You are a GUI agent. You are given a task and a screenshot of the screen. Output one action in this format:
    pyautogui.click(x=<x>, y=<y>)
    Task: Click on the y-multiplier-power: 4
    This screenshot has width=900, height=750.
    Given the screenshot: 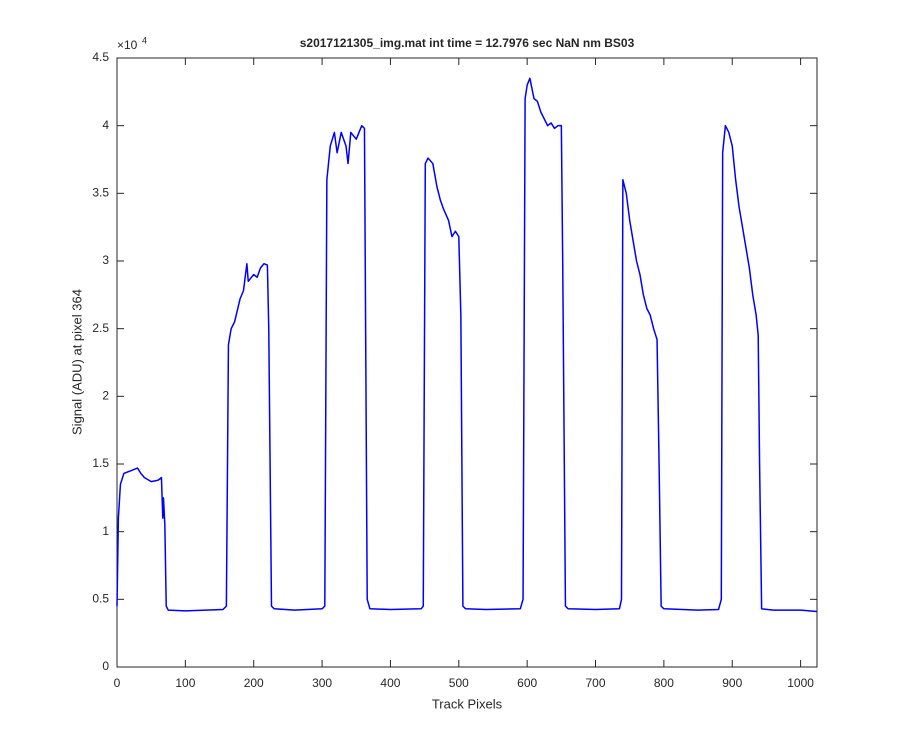 What is the action you would take?
    pyautogui.click(x=144, y=40)
    